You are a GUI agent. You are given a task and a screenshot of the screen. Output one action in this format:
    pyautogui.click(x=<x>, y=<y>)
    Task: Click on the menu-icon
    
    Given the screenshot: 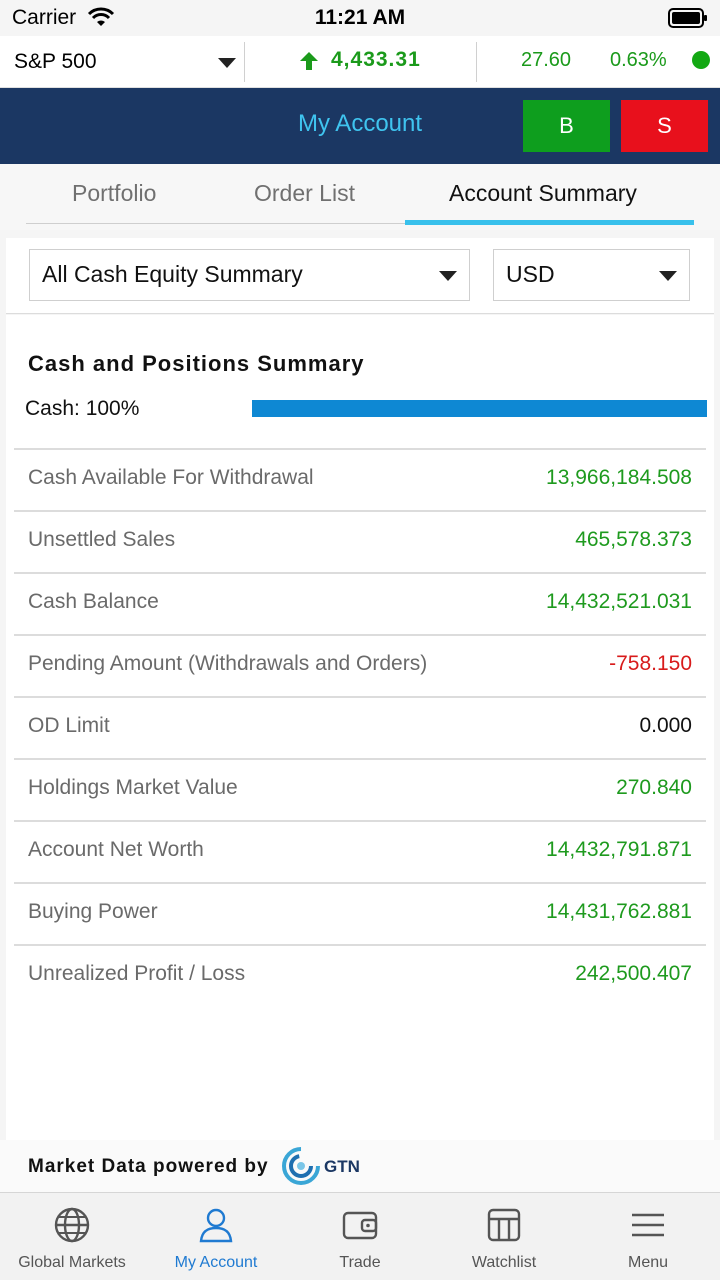 What is the action you would take?
    pyautogui.click(x=648, y=1225)
    